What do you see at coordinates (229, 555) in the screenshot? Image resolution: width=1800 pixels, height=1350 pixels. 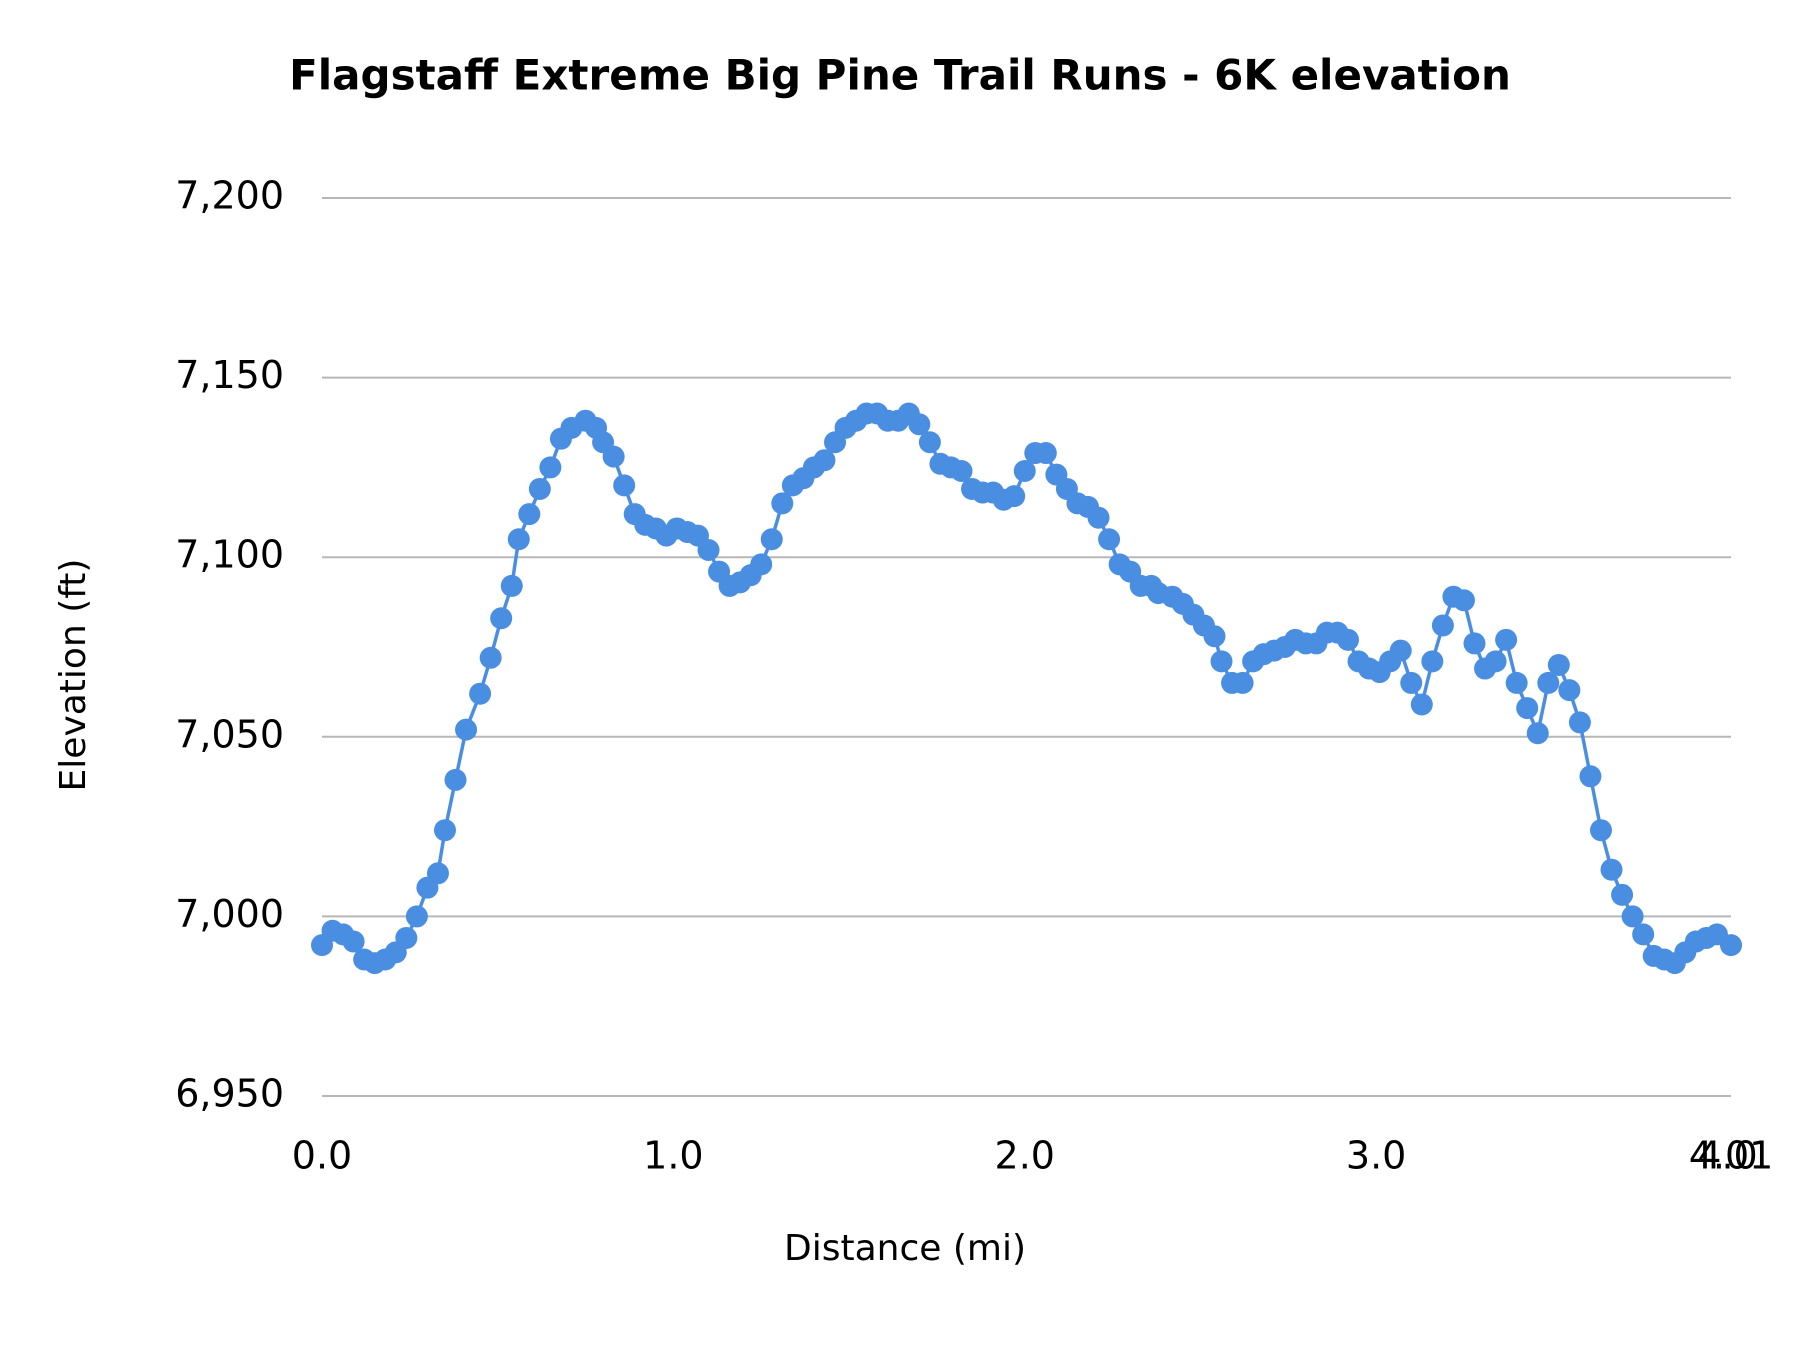 I see `y-tick-label: 7,100` at bounding box center [229, 555].